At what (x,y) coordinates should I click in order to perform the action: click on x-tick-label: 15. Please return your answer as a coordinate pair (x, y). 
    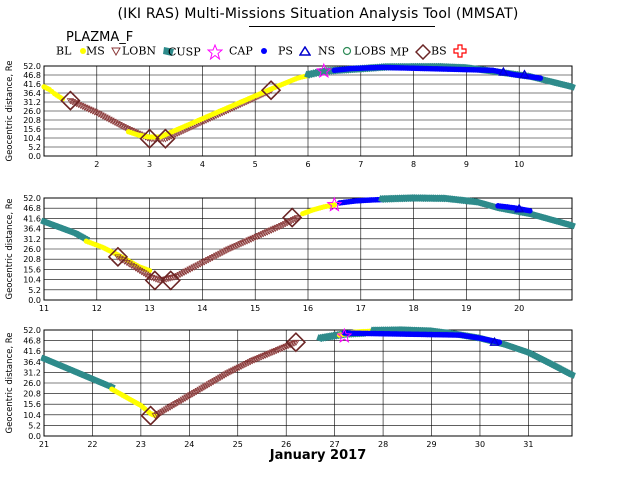
    Looking at the image, I should click on (255, 308).